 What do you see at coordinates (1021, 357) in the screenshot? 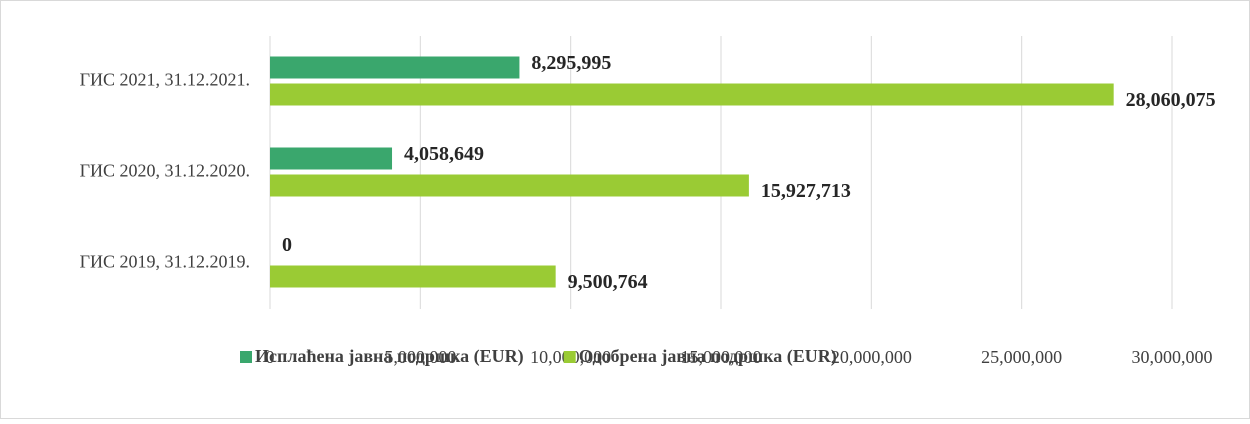
I see `x-tick-label: 25,000,000` at bounding box center [1021, 357].